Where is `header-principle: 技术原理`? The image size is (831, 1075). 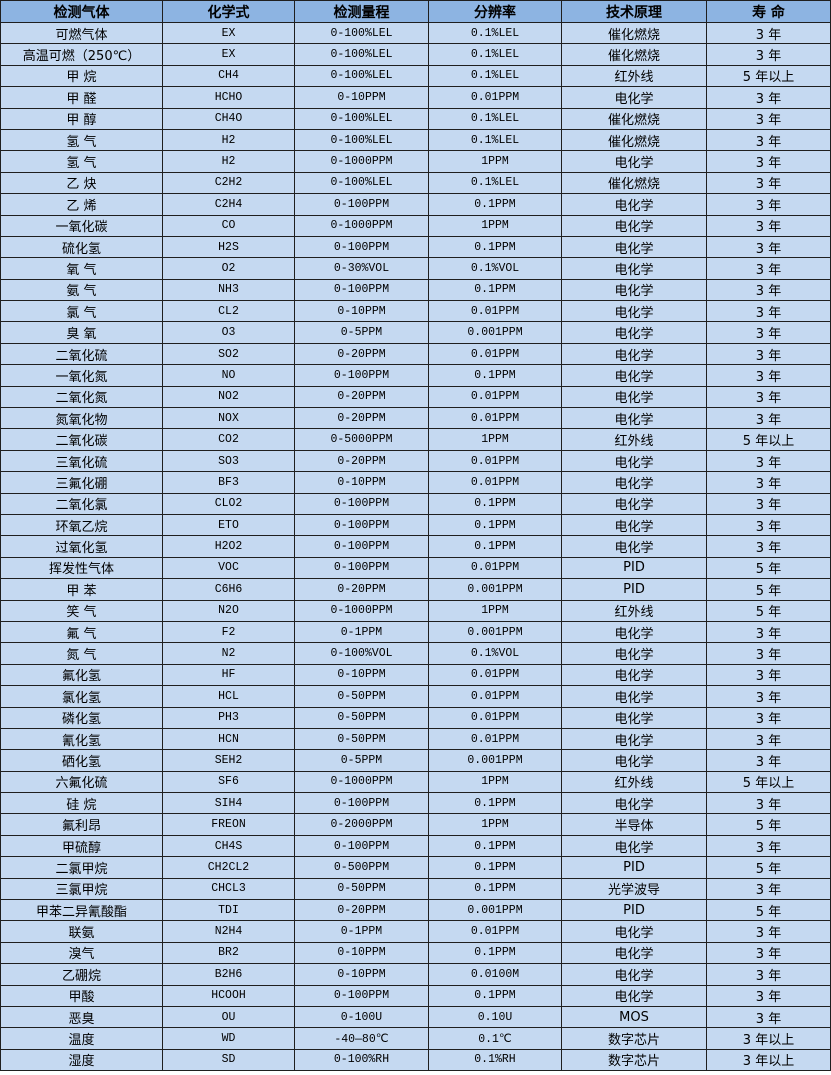
header-principle: 技术原理 is located at coordinates (634, 11).